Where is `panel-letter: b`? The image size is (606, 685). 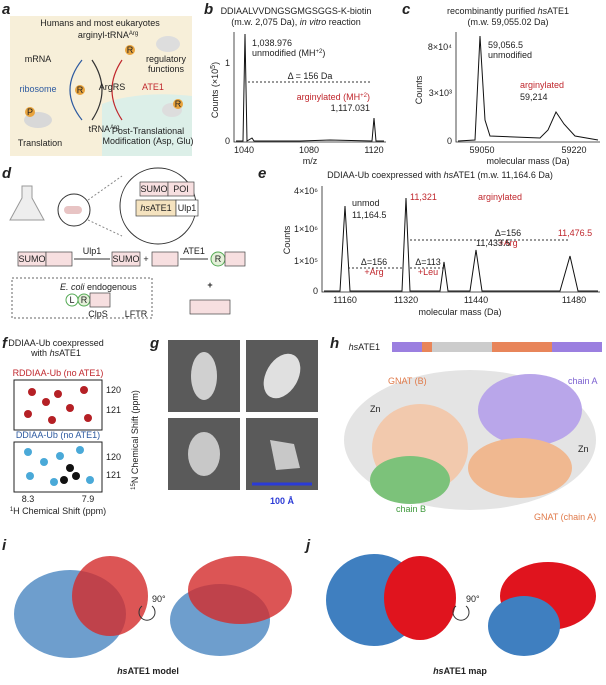
panel-letter: b is located at coordinates (208, 9).